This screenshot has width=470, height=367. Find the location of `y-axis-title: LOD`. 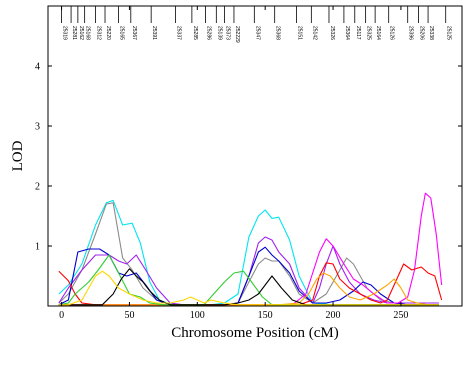

y-axis-title: LOD is located at coordinates (18, 155).